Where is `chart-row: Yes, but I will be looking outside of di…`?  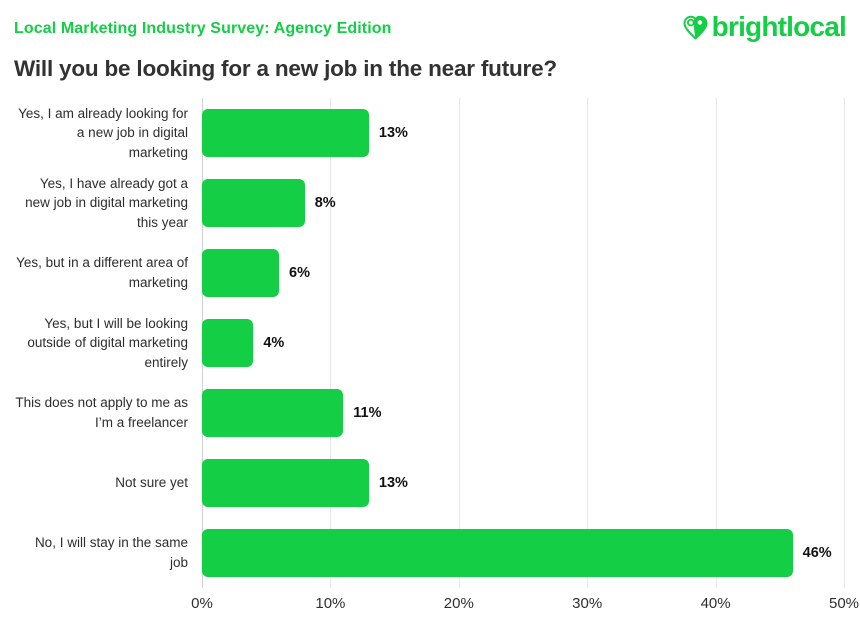 chart-row: Yes, but I will be looking outside of di… is located at coordinates (430, 343).